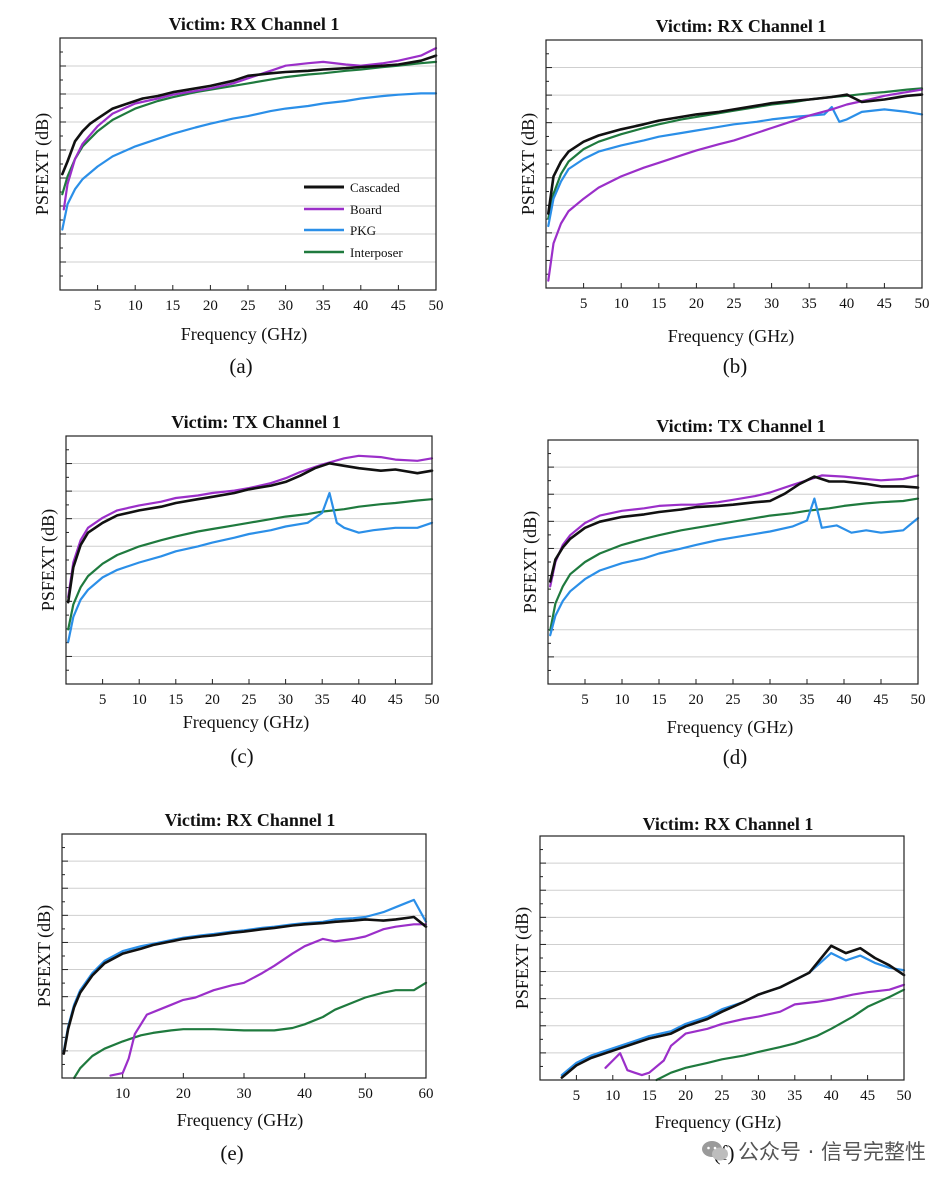 Image resolution: width=952 pixels, height=1188 pixels. What do you see at coordinates (366, 209) in the screenshot?
I see `legend-label-board: Board` at bounding box center [366, 209].